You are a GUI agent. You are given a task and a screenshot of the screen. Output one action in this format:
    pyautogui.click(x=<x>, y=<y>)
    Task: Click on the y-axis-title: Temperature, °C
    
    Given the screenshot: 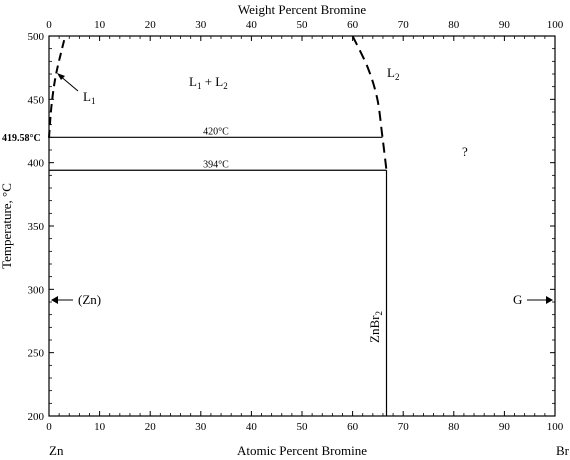 What is the action you would take?
    pyautogui.click(x=7, y=226)
    